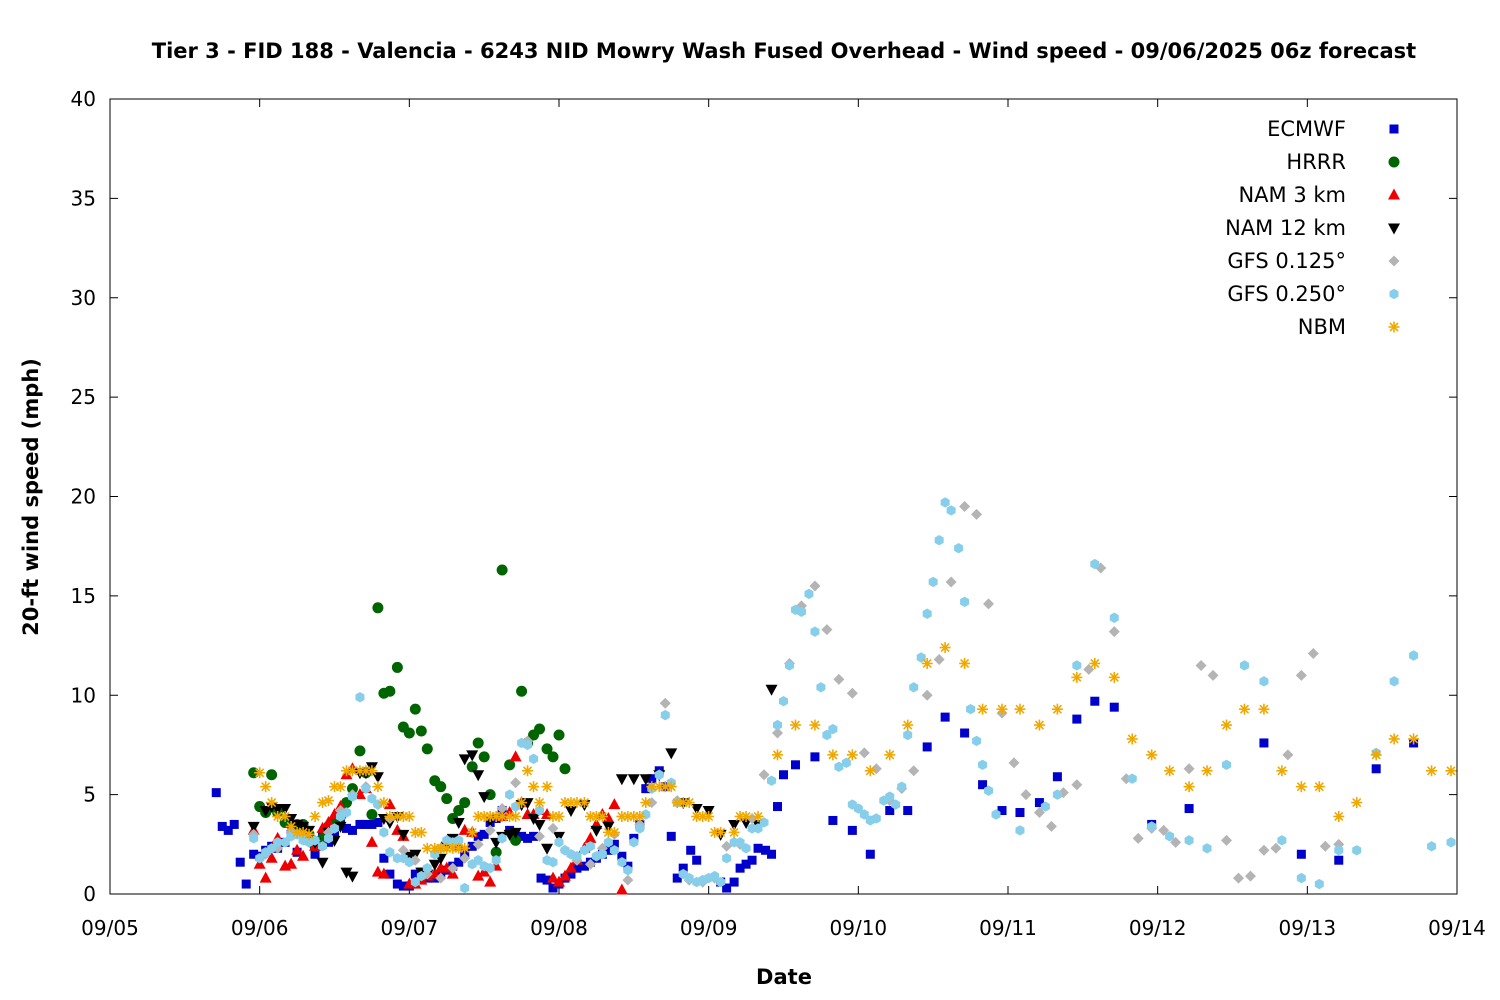 Image resolution: width=1500 pixels, height=1000 pixels. What do you see at coordinates (1308, 928) in the screenshot?
I see `x-tick-label: 09/13` at bounding box center [1308, 928].